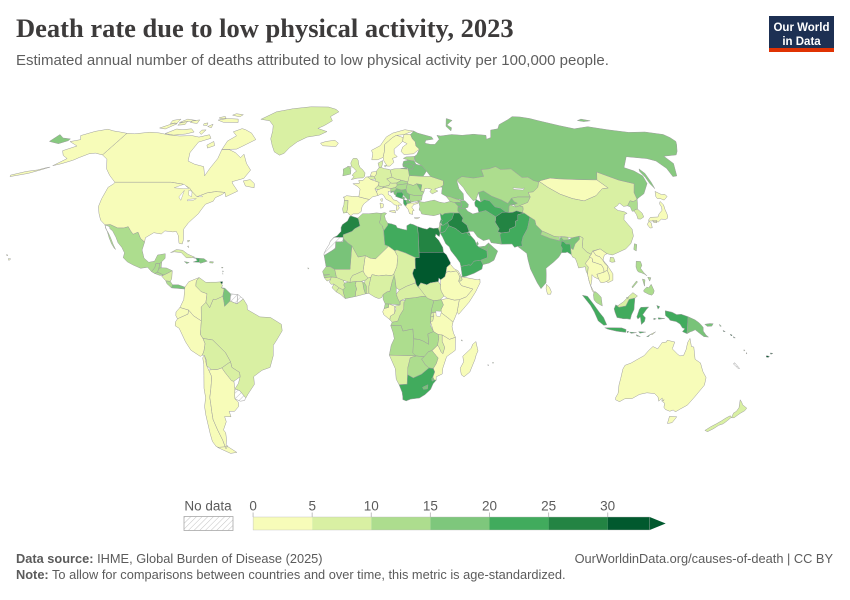 The width and height of the screenshot is (850, 600). Describe the element at coordinates (371, 506) in the screenshot. I see `svg-text: 10` at that location.